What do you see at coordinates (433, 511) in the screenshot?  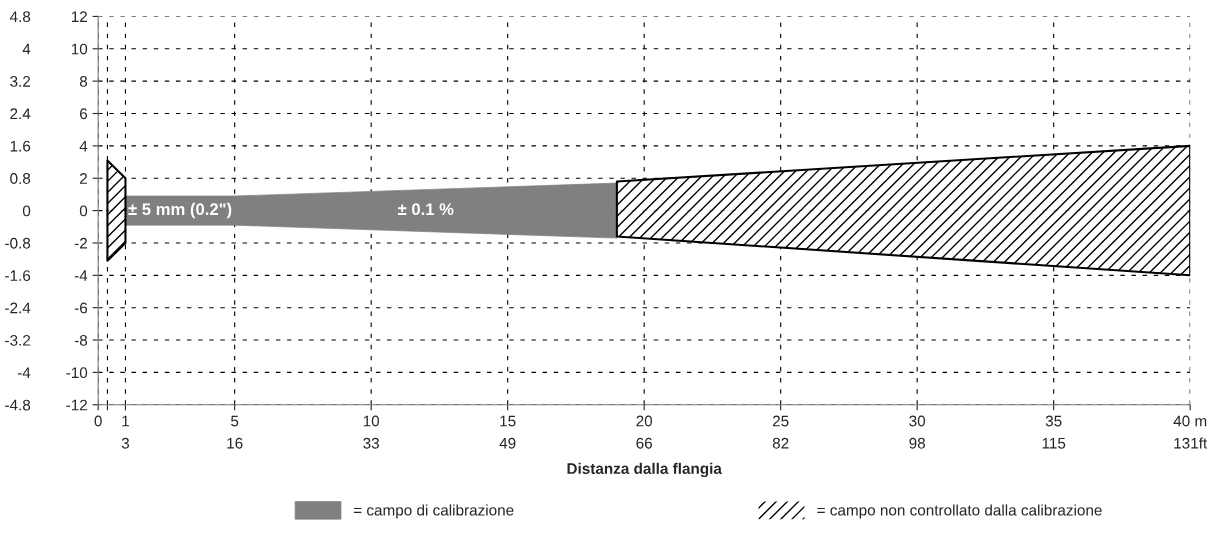 I see `legend-label: = campo di calibrazione` at bounding box center [433, 511].